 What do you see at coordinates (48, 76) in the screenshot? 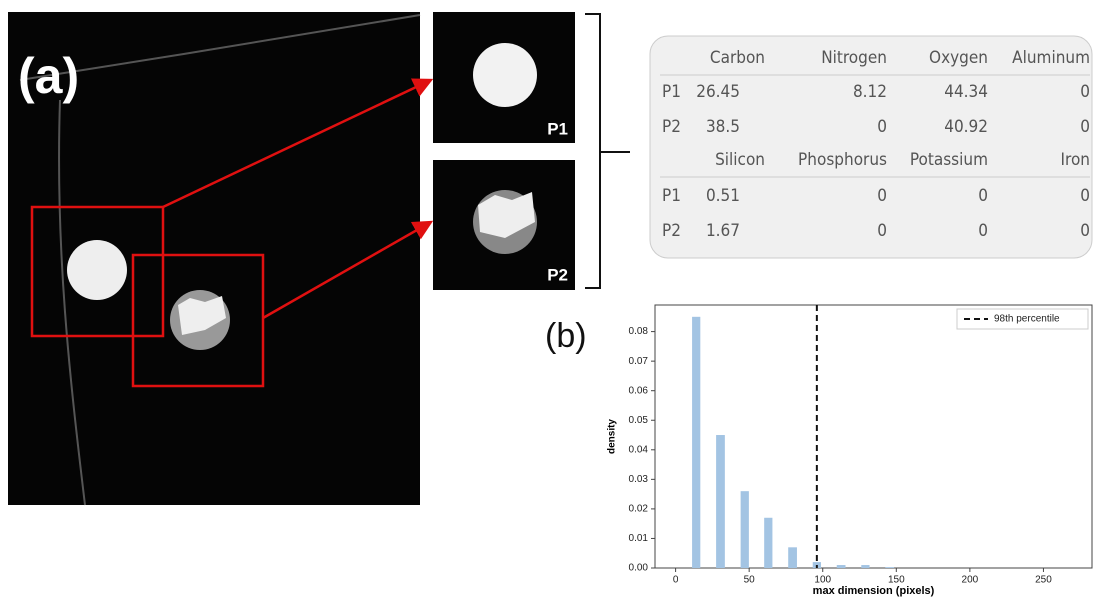
I see `panel-label: (a)` at bounding box center [48, 76].